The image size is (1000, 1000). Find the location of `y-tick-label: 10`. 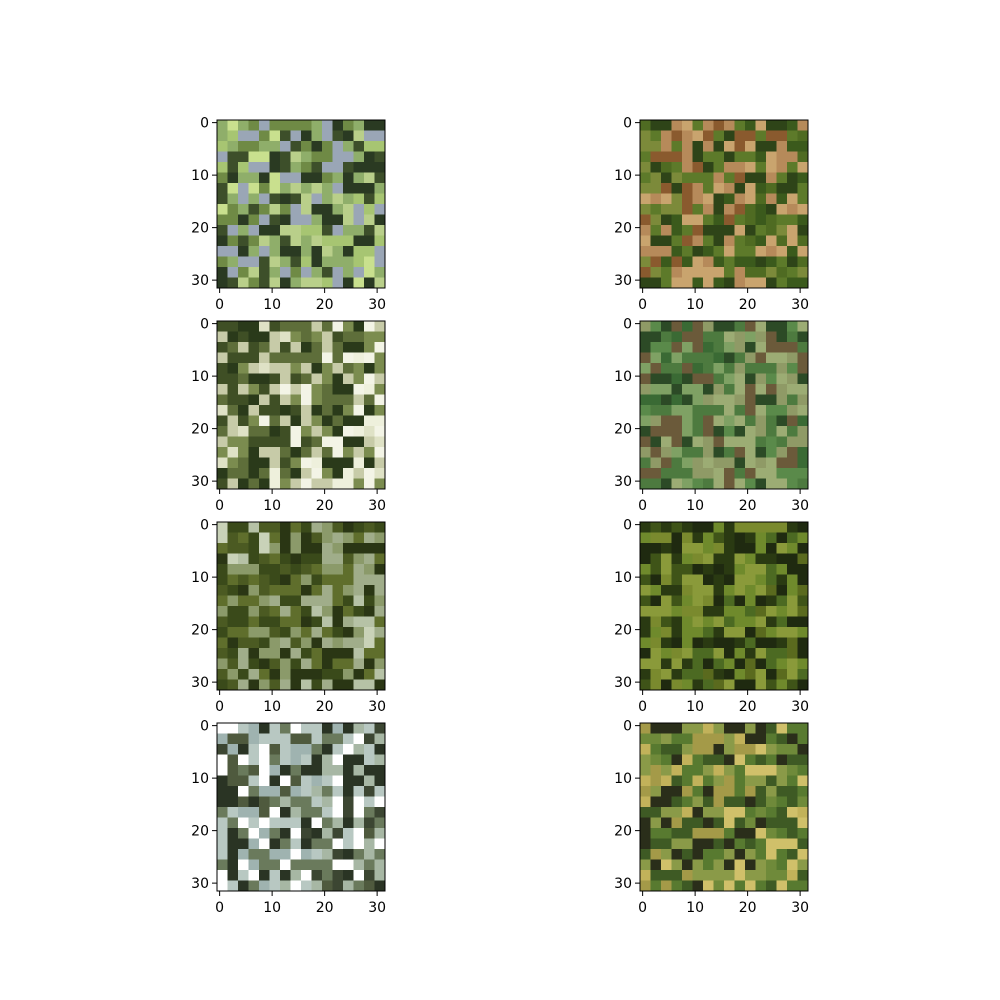

y-tick-label: 10 is located at coordinates (200, 578).